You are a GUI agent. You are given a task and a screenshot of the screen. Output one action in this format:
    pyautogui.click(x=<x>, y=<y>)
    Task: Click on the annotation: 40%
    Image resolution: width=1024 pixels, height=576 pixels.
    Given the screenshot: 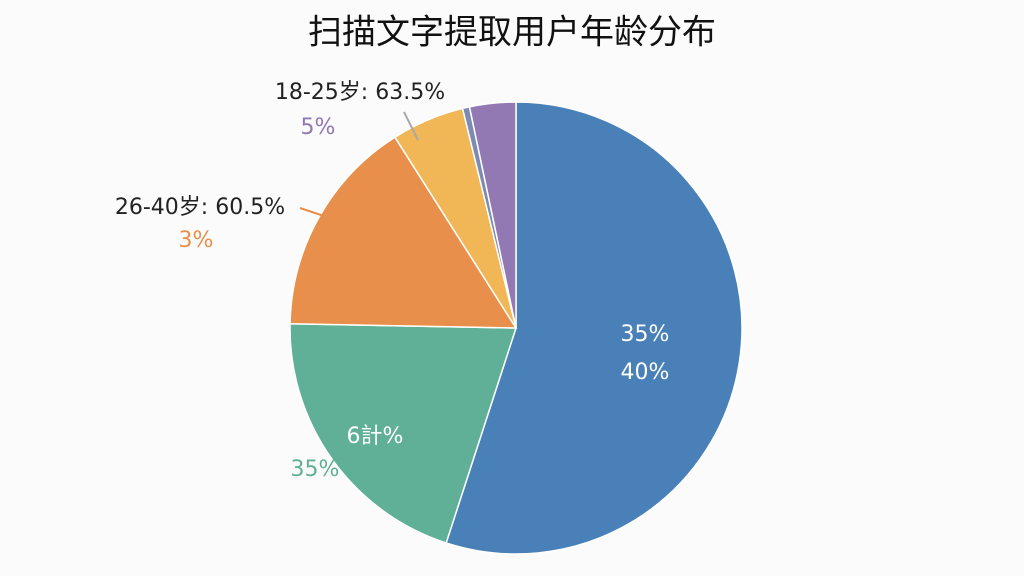 What is the action you would take?
    pyautogui.click(x=645, y=372)
    